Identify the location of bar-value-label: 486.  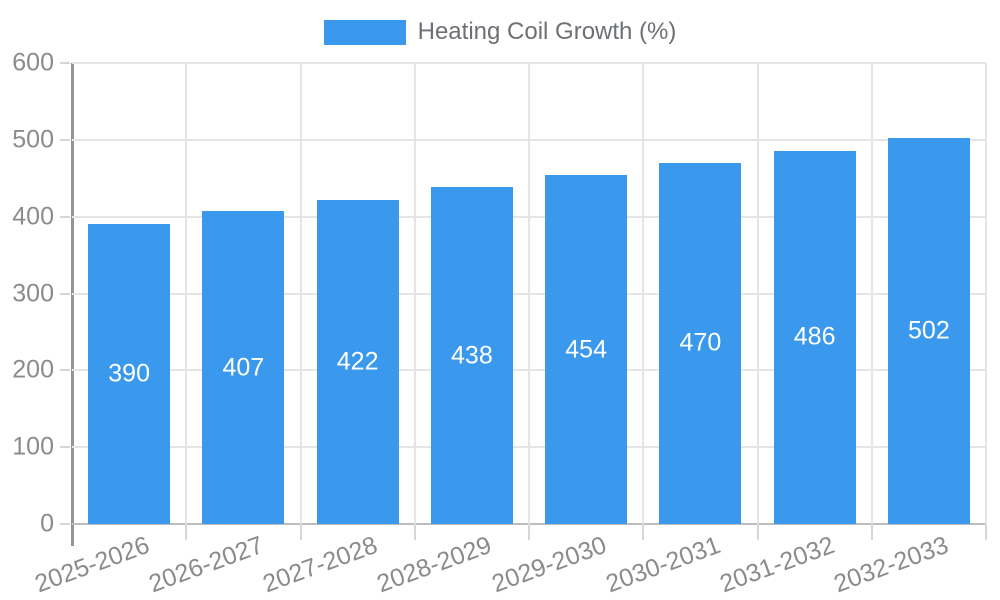
(814, 336).